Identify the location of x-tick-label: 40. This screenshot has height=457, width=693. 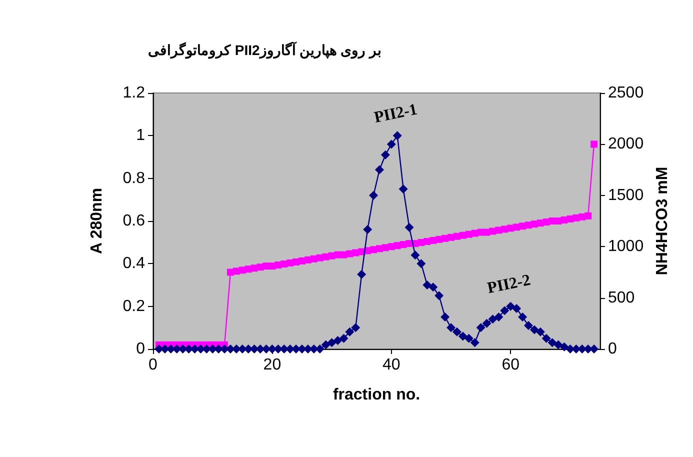
(391, 365).